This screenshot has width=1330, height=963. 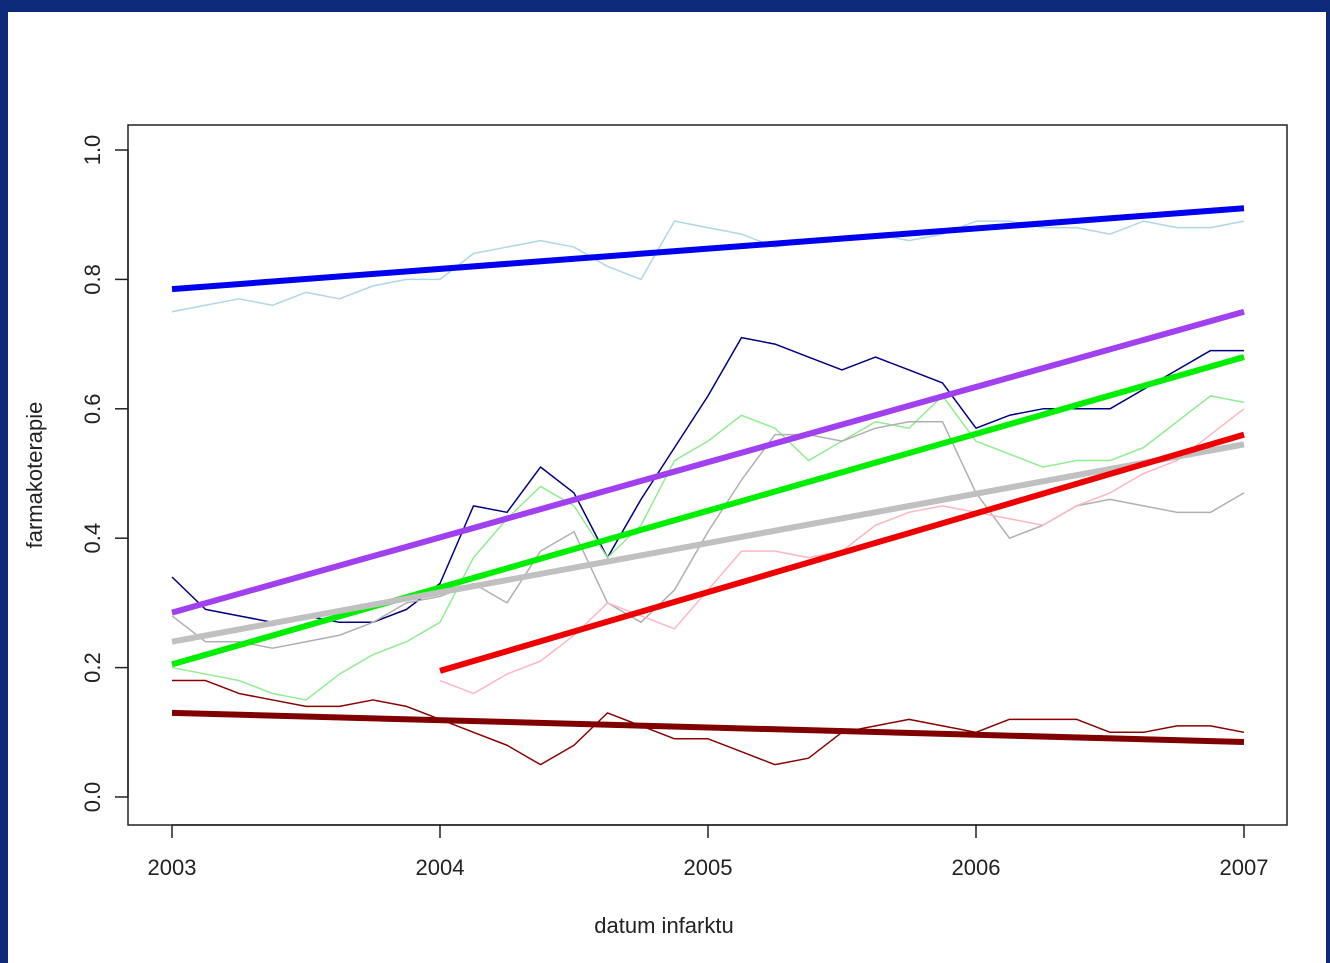 What do you see at coordinates (663, 925) in the screenshot?
I see `x-axis-label: datum infarktu` at bounding box center [663, 925].